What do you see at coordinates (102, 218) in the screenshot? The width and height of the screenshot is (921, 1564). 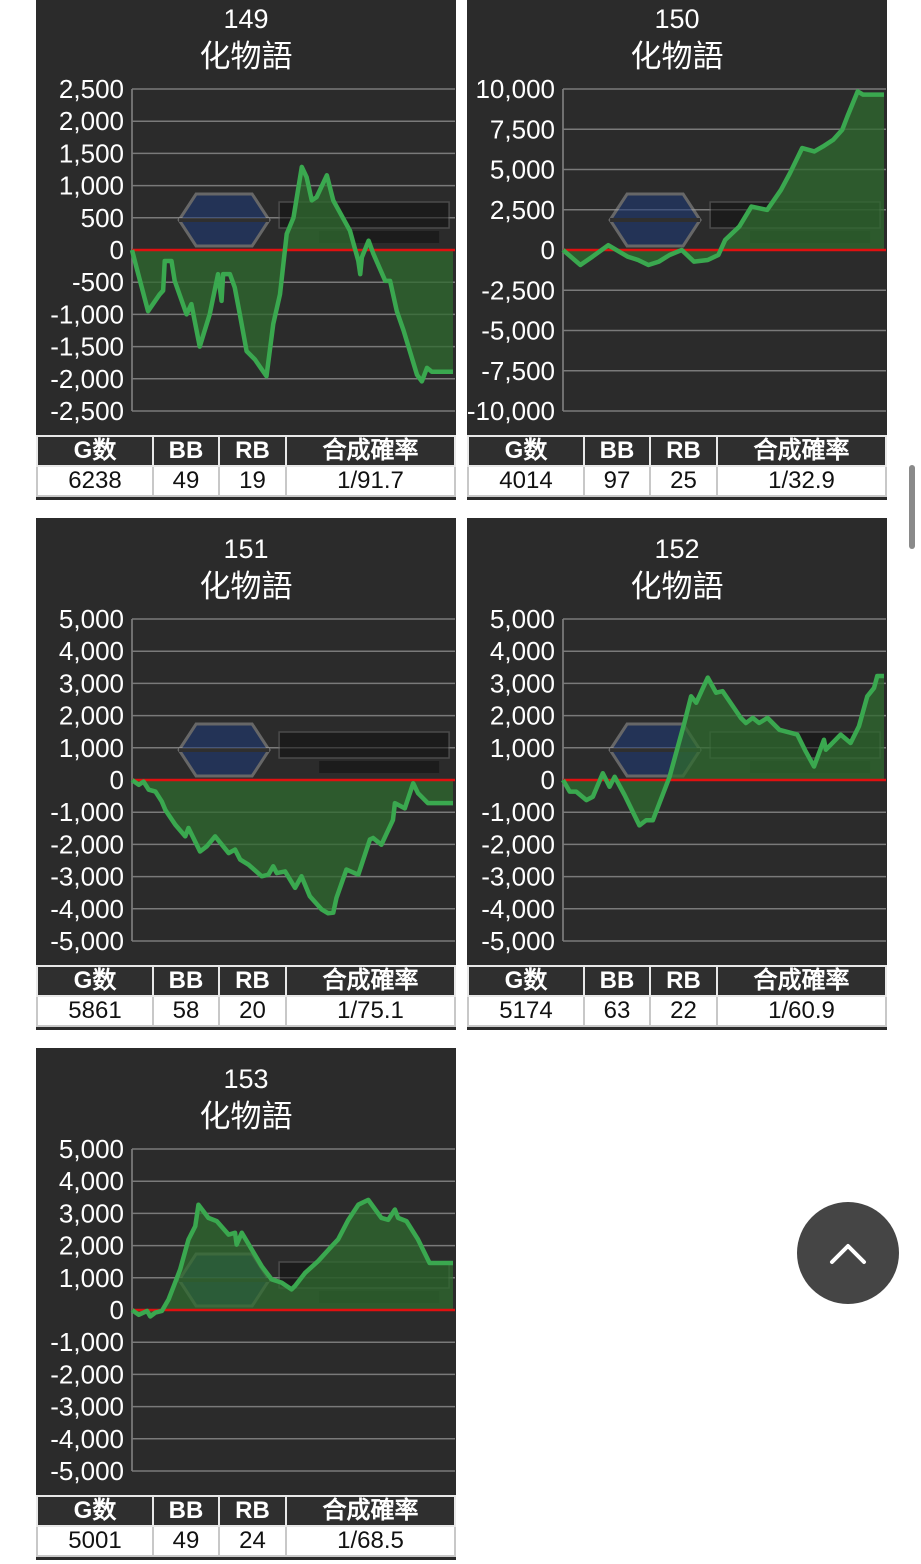 I see `y-tick-label: 500` at bounding box center [102, 218].